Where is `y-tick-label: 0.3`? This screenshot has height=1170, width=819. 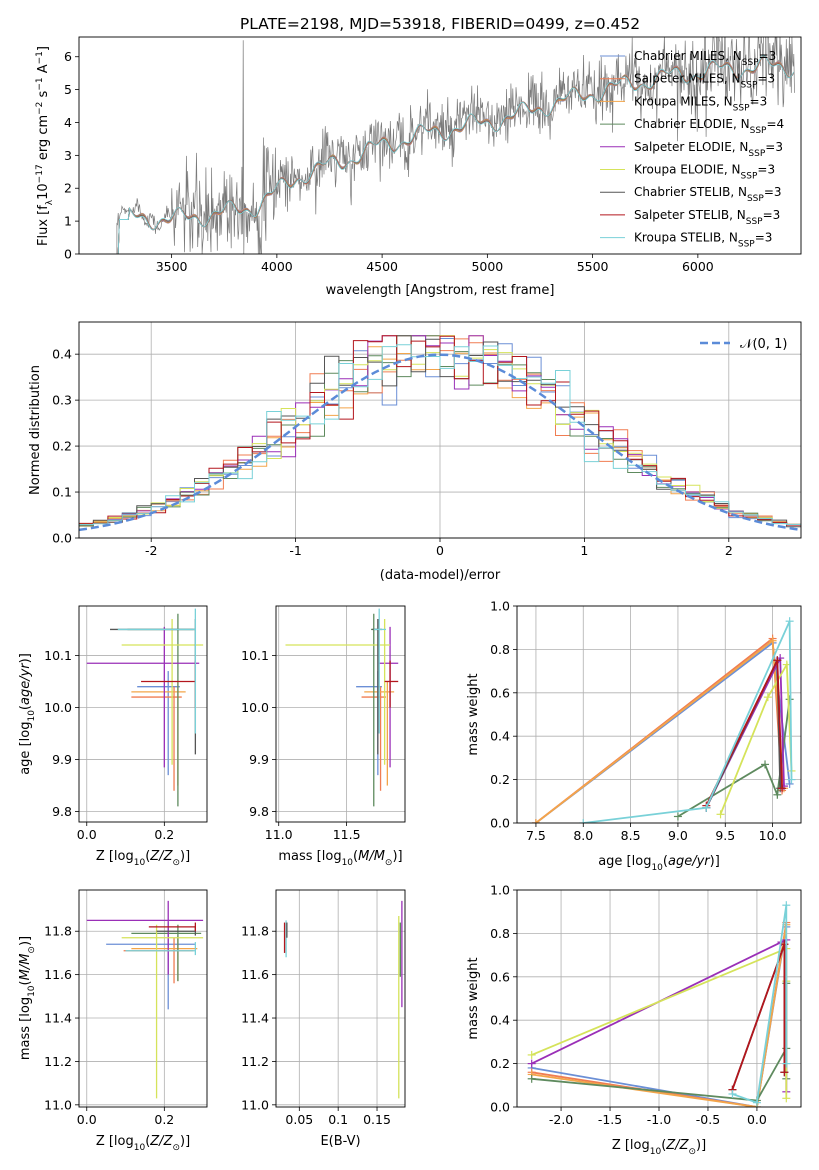 y-tick-label: 0.3 is located at coordinates (62, 400).